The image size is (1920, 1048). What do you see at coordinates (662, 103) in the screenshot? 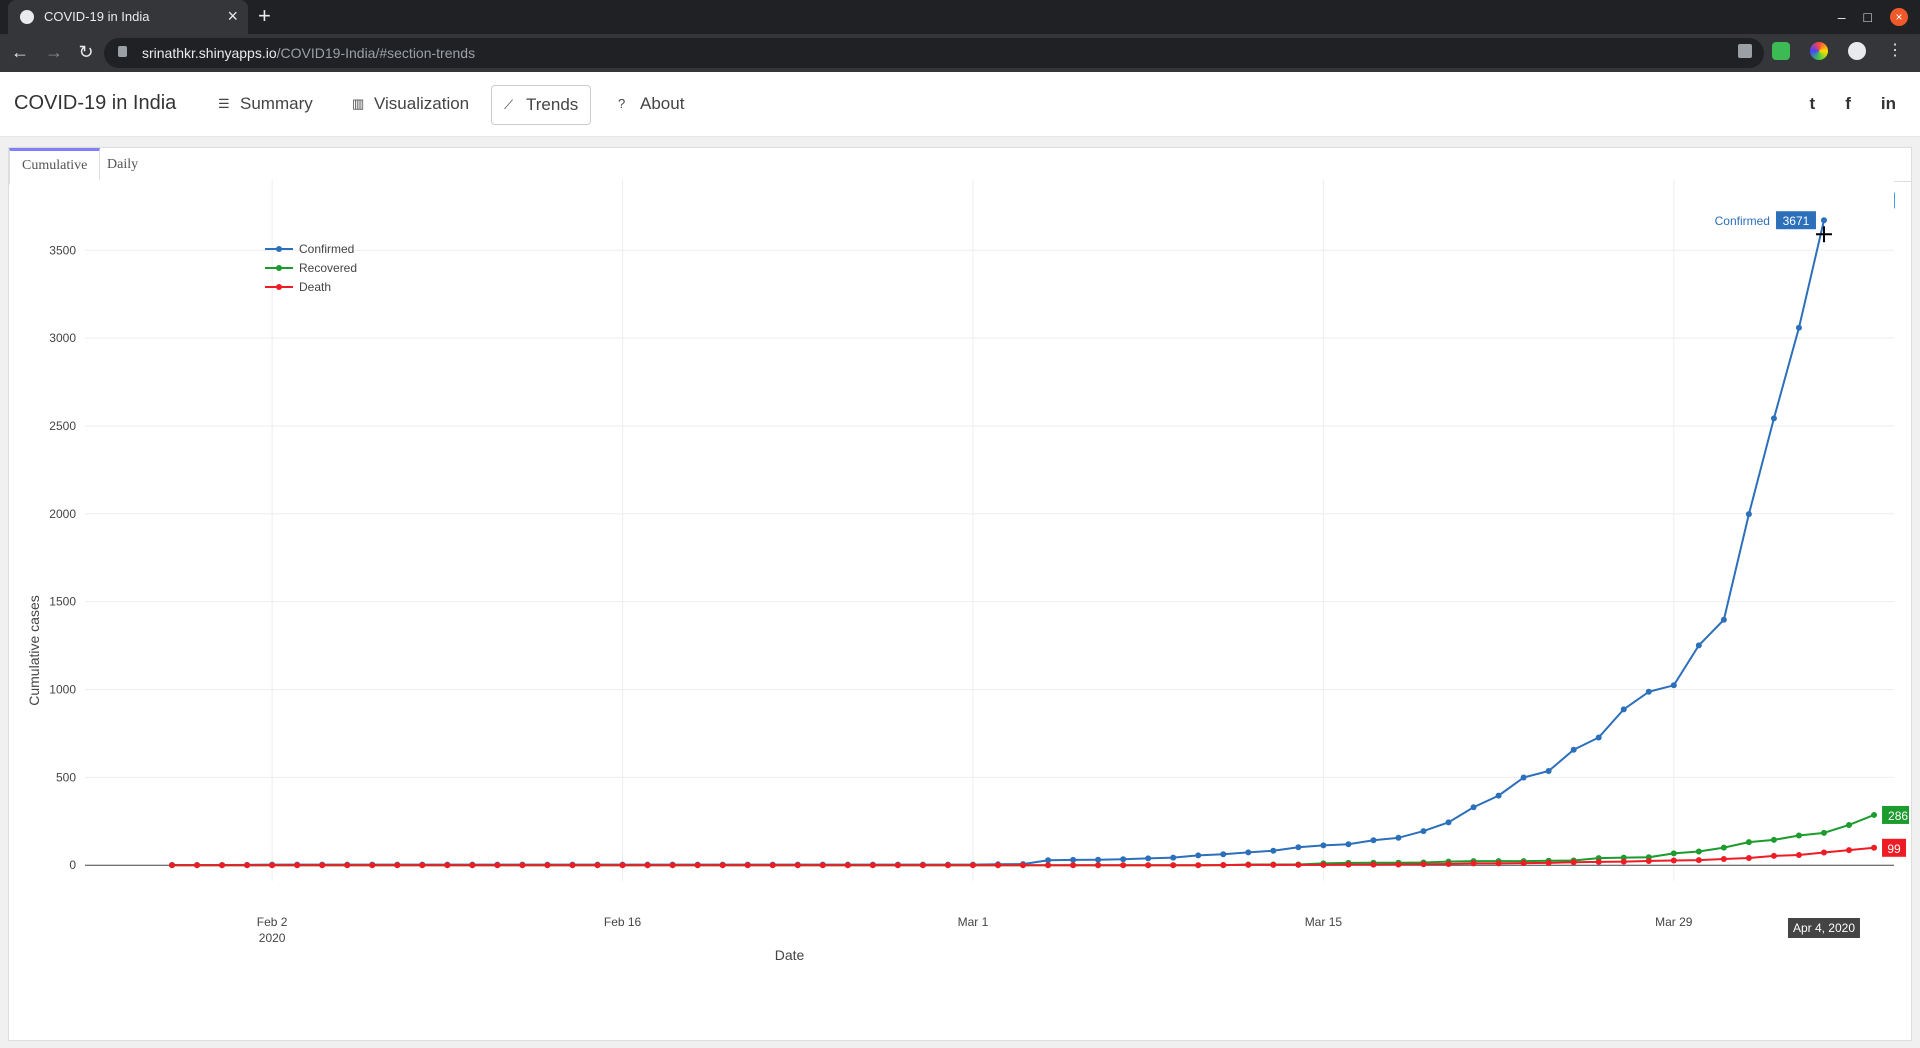
I see `nav-label: About` at bounding box center [662, 103].